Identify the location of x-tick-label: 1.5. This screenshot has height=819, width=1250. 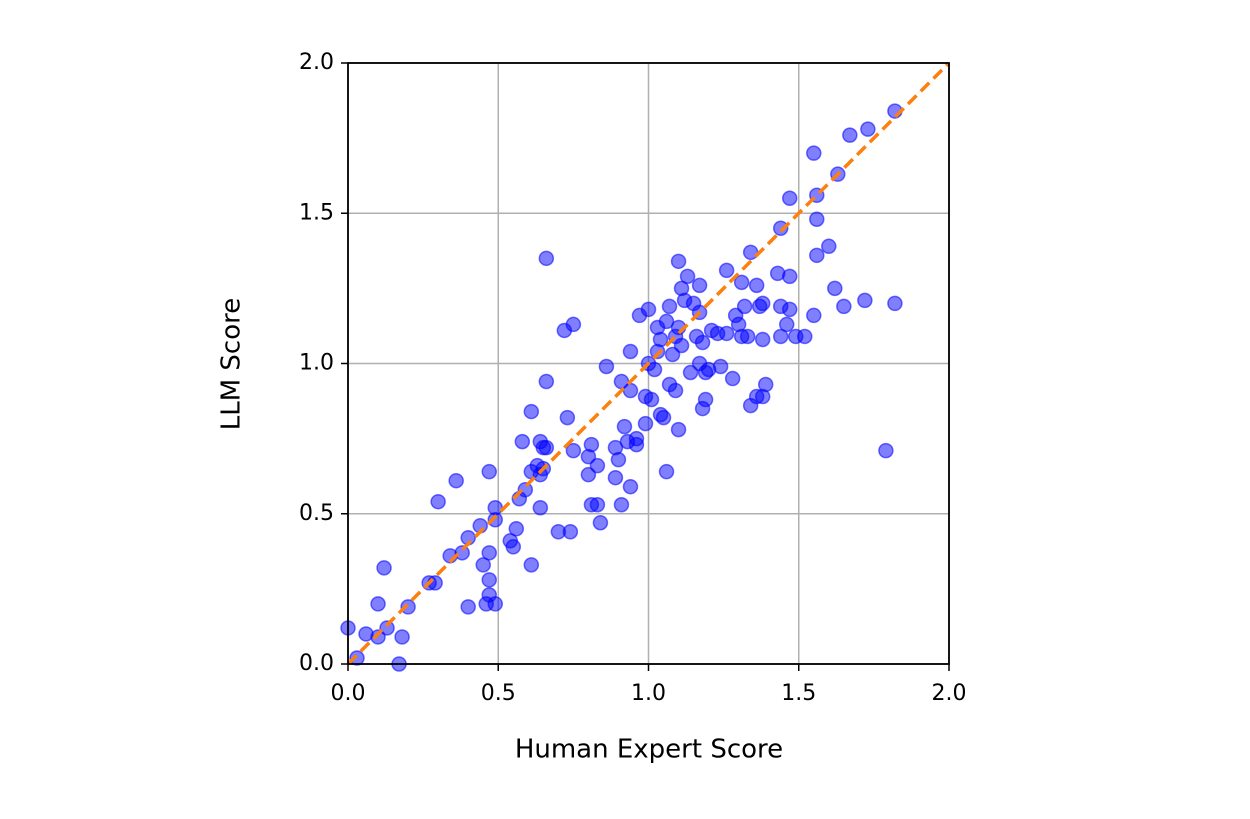
(798, 693).